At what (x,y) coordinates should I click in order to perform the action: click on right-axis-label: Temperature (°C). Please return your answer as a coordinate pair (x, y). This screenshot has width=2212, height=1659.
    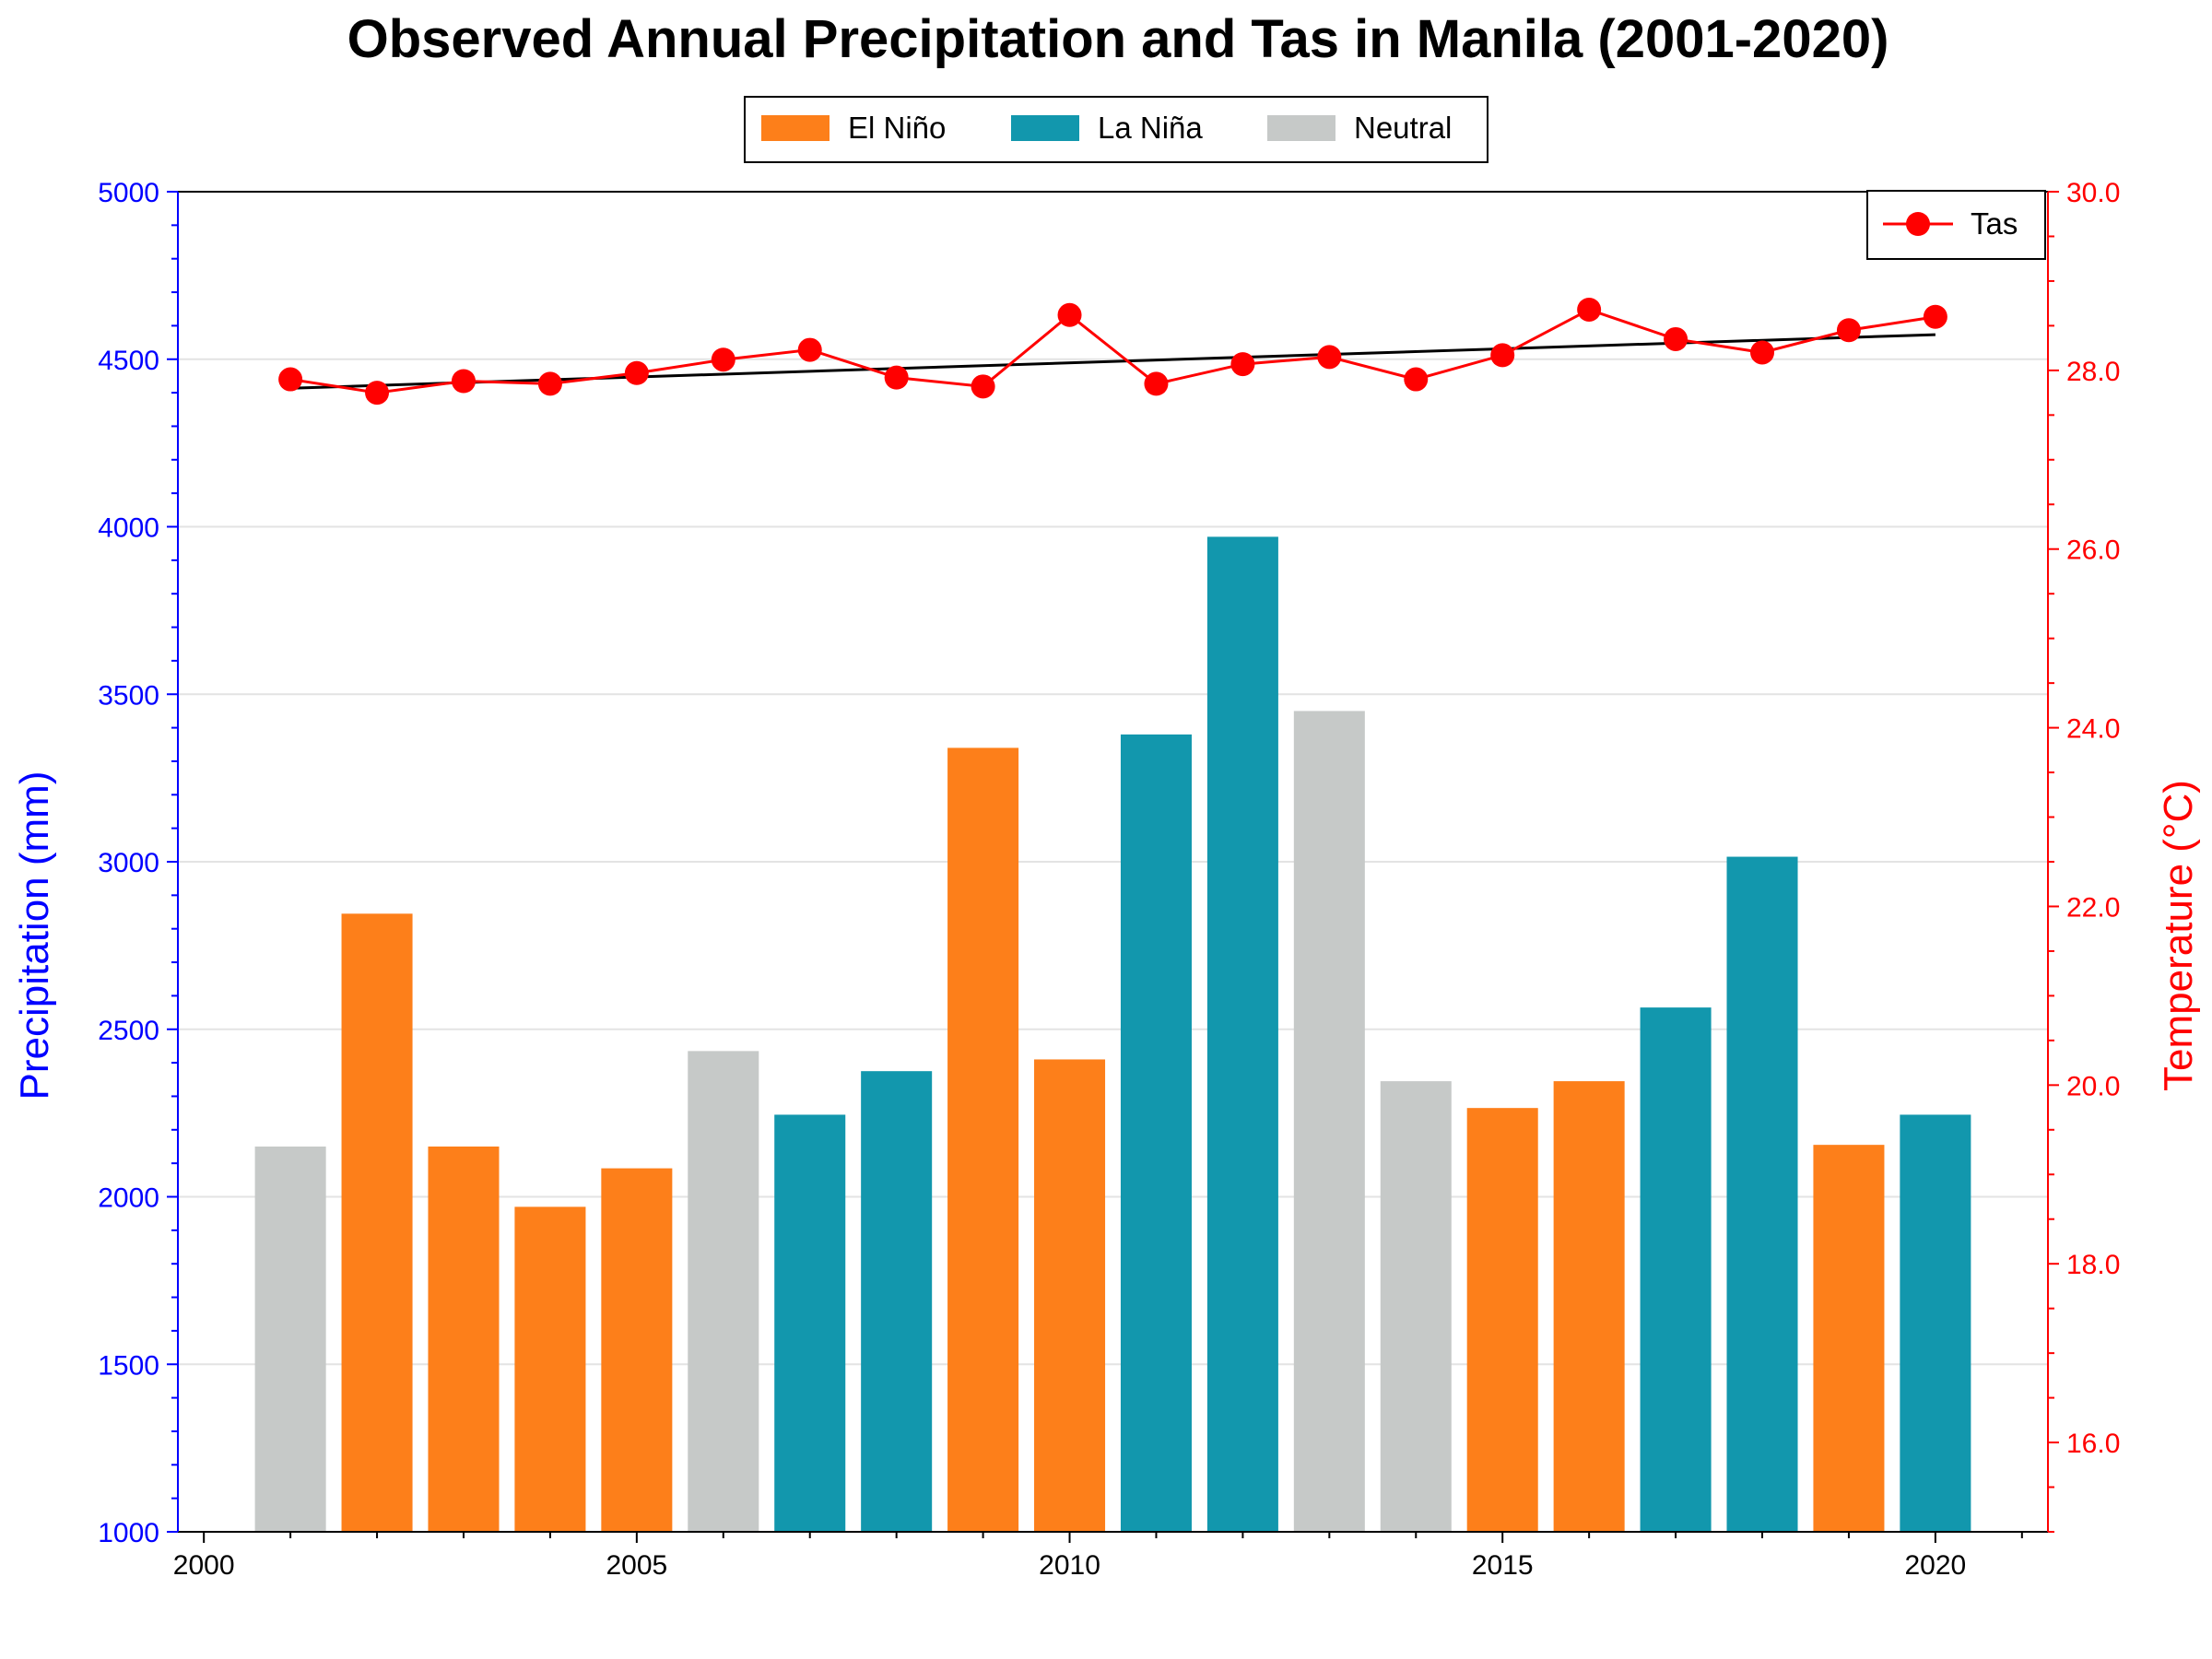
    Looking at the image, I should click on (2178, 935).